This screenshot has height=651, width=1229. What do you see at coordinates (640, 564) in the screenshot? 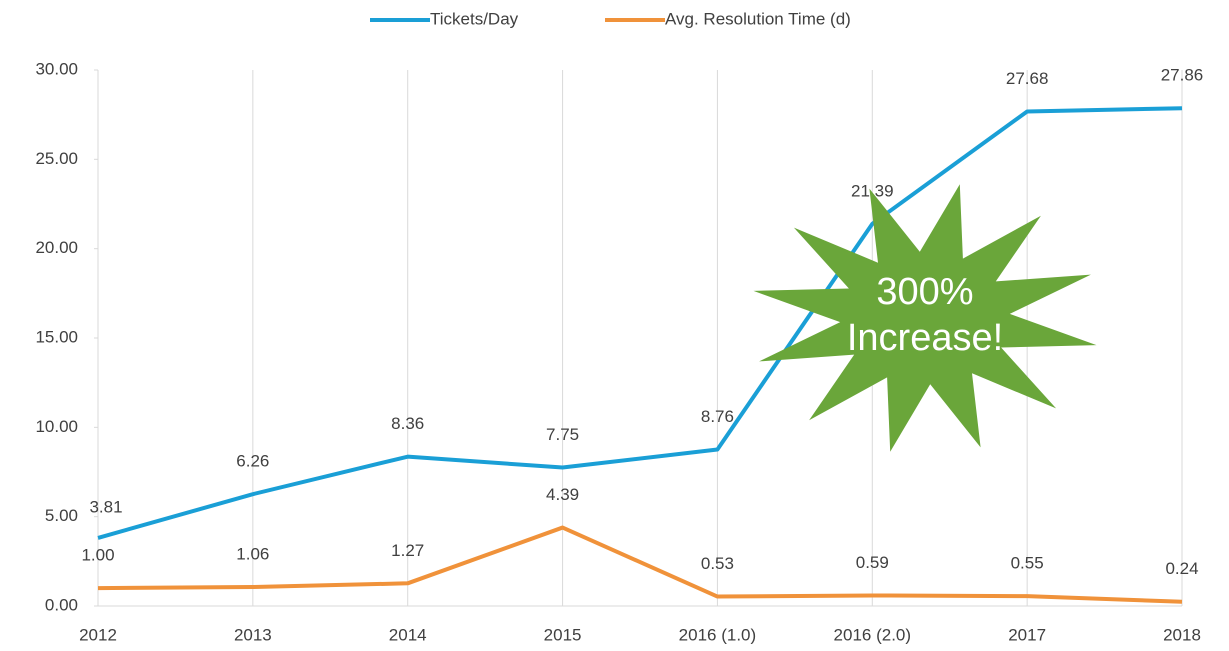
I see `series-line` at bounding box center [640, 564].